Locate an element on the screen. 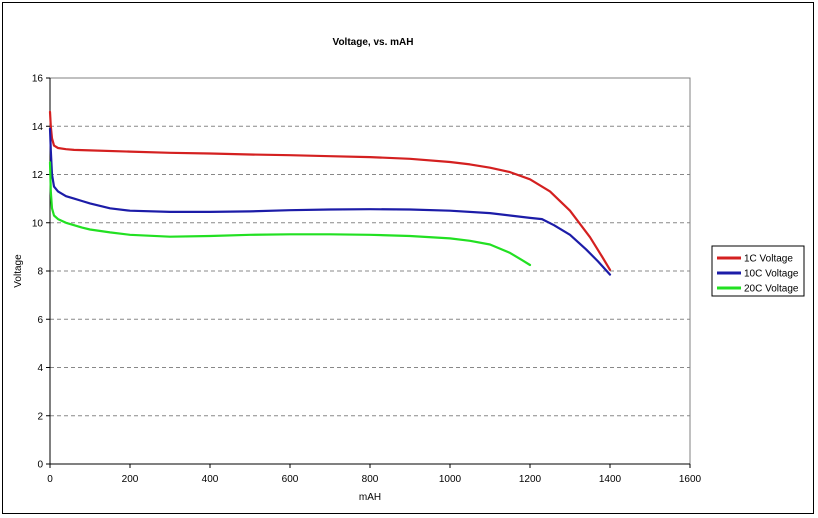  legend-label: 20C Voltage is located at coordinates (771, 289).